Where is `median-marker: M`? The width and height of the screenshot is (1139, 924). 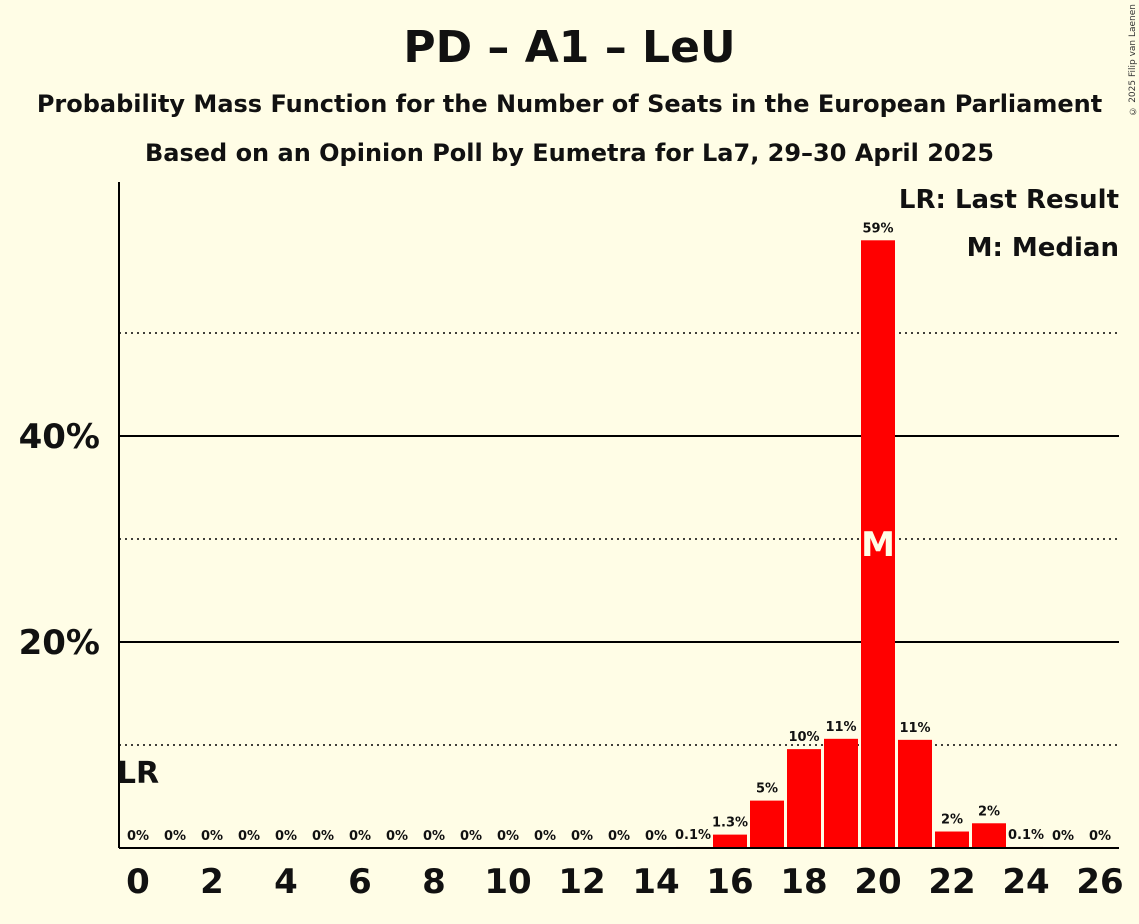 median-marker: M is located at coordinates (878, 545).